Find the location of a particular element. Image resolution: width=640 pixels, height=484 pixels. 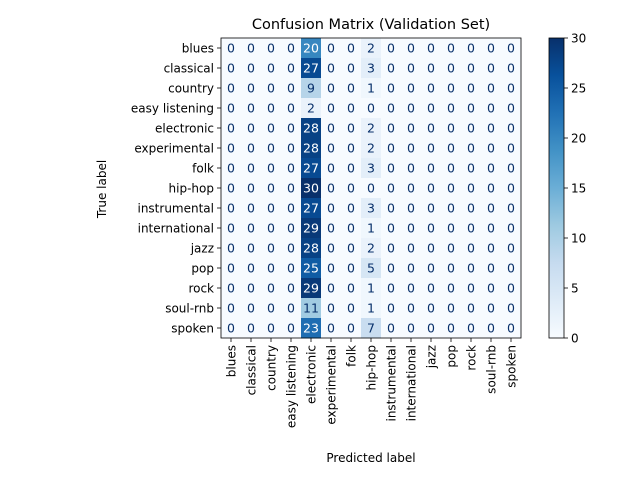

y-tick-label: rock is located at coordinates (201, 289).